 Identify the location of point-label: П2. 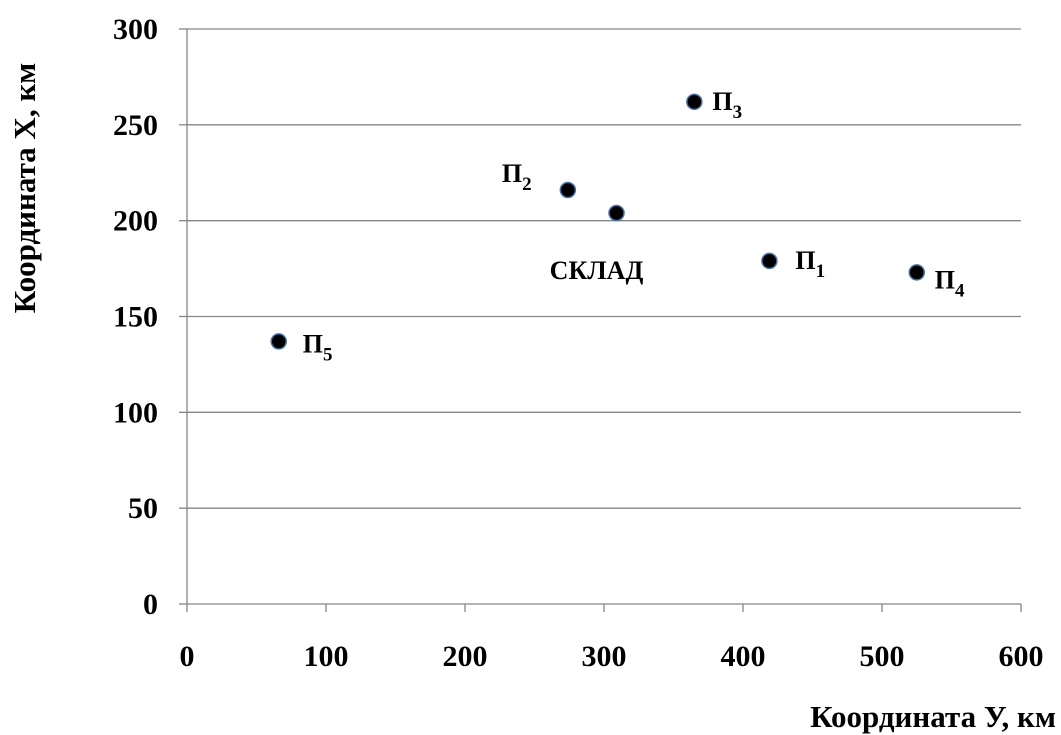
(517, 177).